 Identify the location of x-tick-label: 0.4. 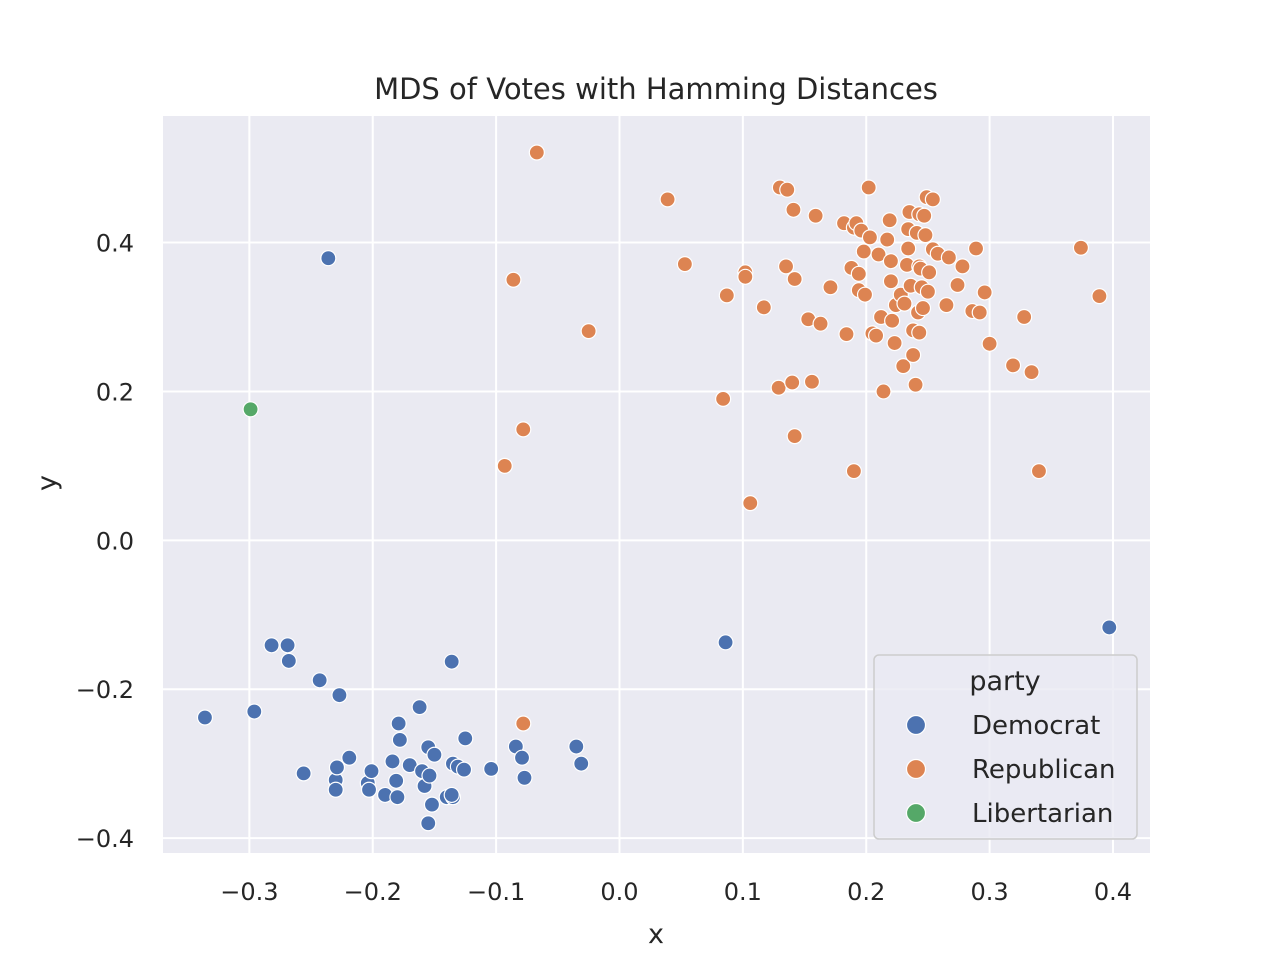
(1113, 892).